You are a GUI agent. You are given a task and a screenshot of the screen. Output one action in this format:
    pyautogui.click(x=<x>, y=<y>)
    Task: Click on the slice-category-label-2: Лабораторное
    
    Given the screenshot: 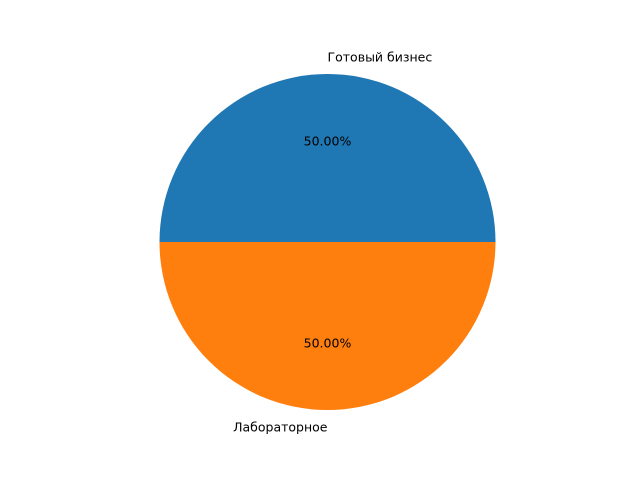 What is the action you would take?
    pyautogui.click(x=280, y=426)
    